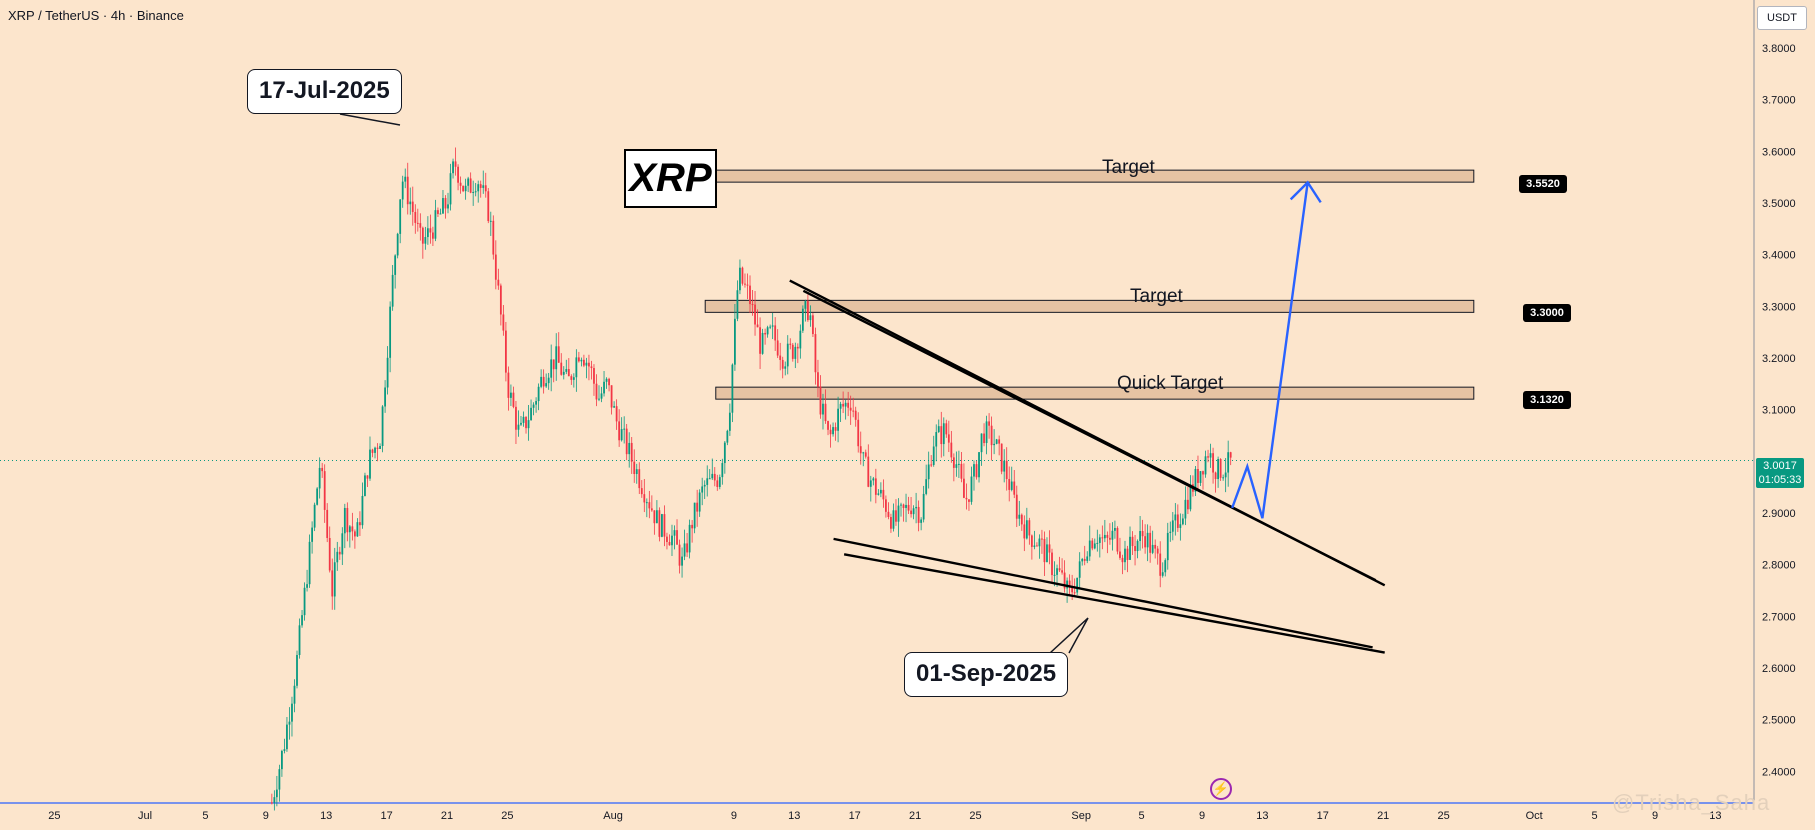 The image size is (1815, 830). What do you see at coordinates (1782, 18) in the screenshot?
I see `currency-button: USDT` at bounding box center [1782, 18].